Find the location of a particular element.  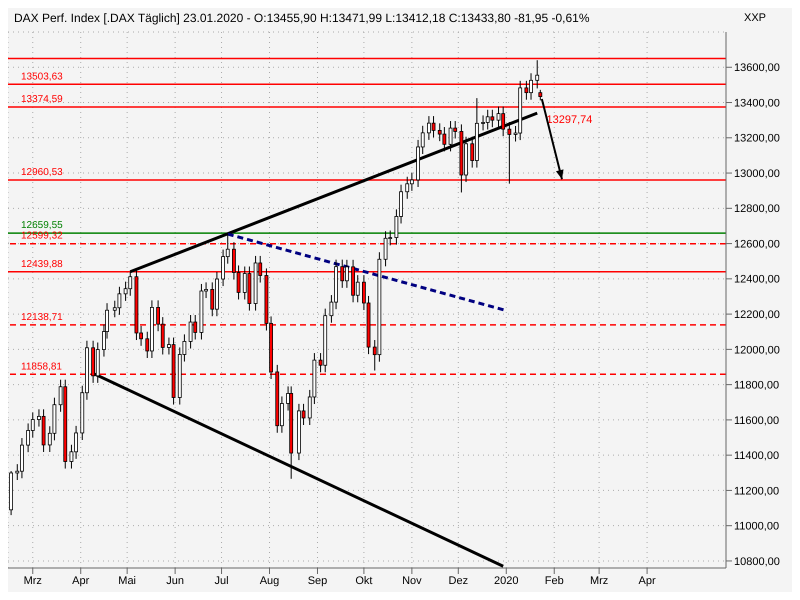

ref-line-label: 12659,55 is located at coordinates (42, 226).